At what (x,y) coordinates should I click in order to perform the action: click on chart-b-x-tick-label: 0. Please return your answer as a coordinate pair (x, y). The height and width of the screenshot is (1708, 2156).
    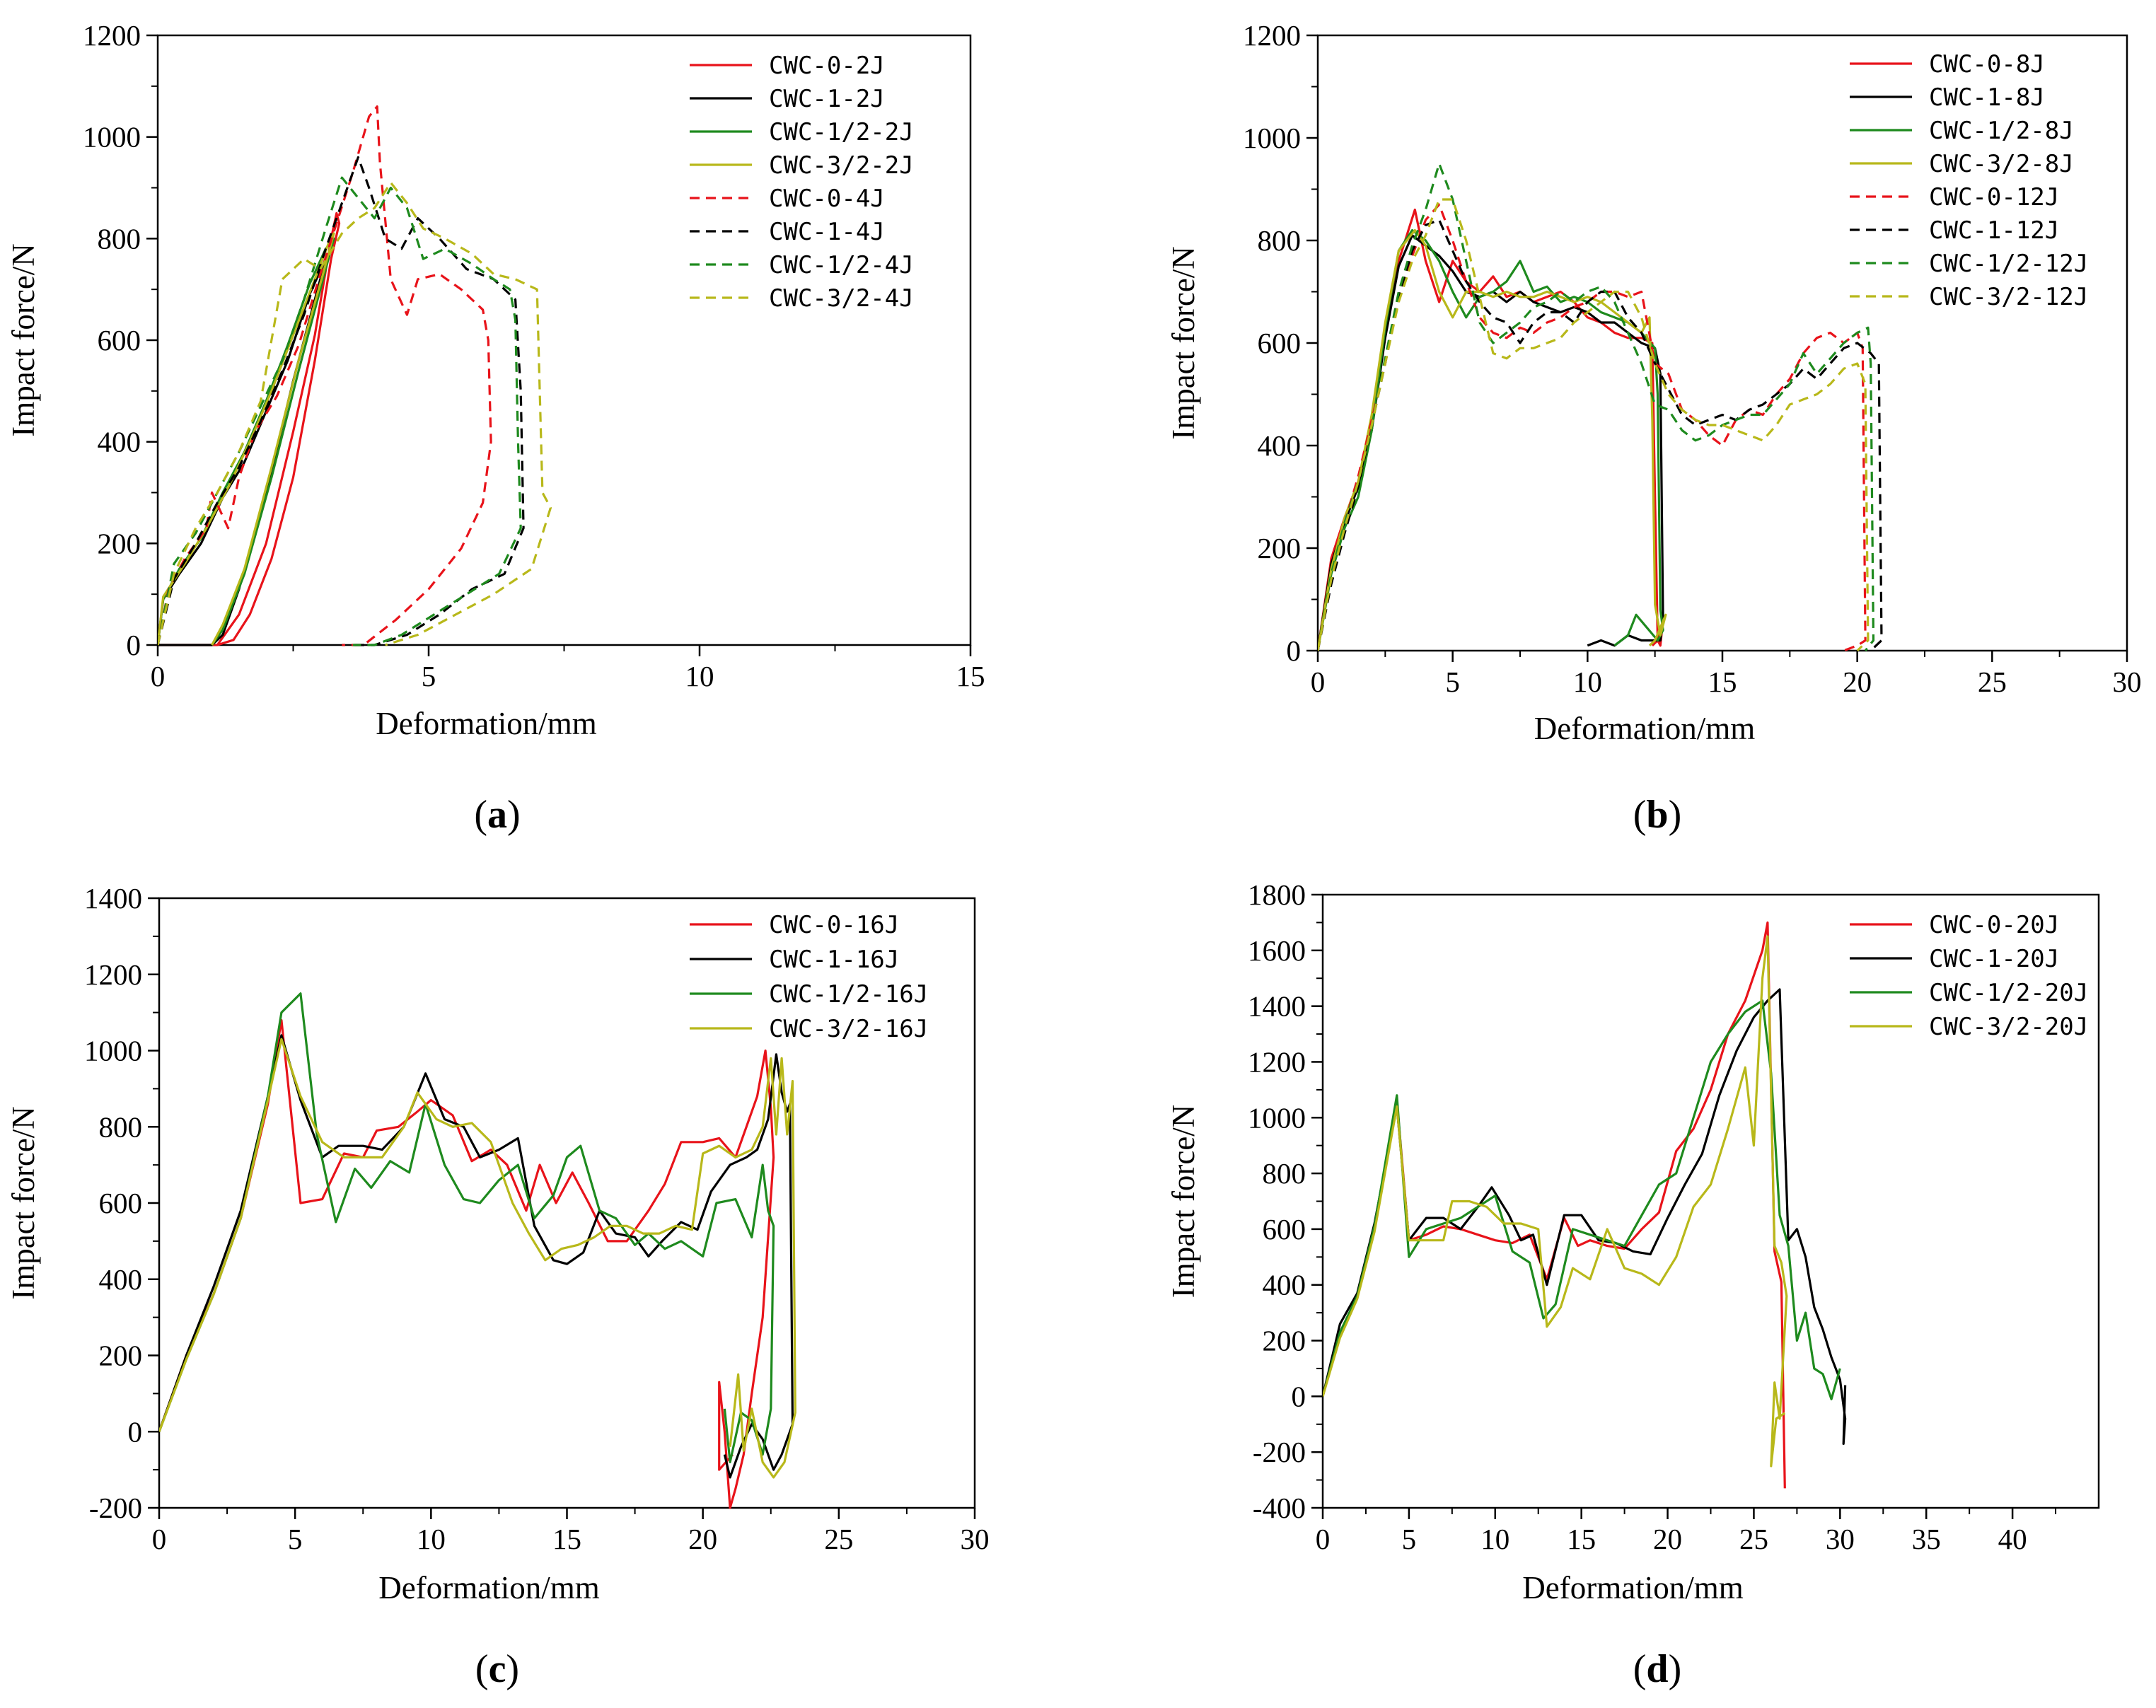
    Looking at the image, I should click on (1318, 682).